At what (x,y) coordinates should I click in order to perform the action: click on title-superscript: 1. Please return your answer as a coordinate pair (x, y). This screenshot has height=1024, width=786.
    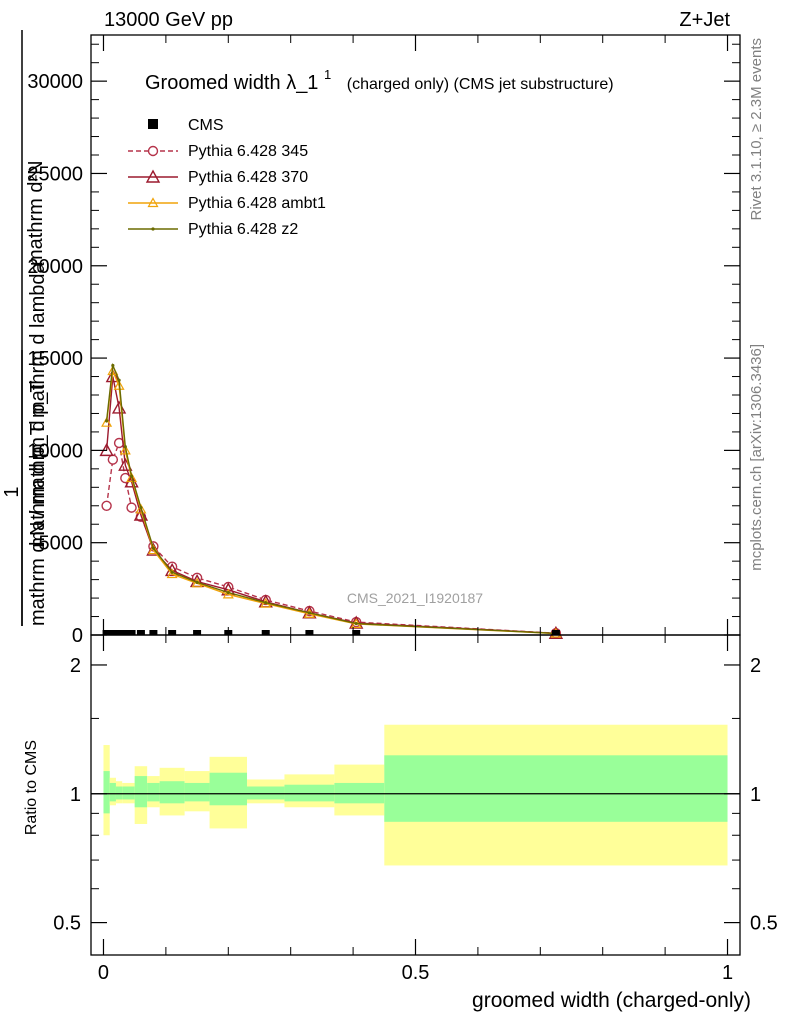
    Looking at the image, I should click on (327, 74).